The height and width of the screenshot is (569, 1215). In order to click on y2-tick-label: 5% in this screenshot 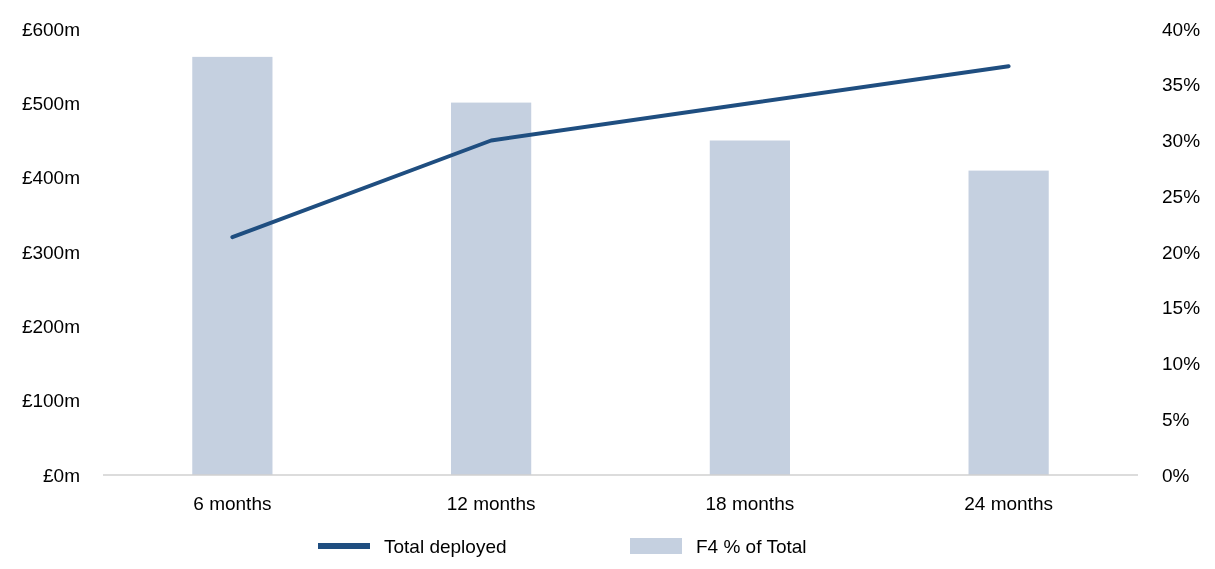, I will do `click(1176, 419)`.